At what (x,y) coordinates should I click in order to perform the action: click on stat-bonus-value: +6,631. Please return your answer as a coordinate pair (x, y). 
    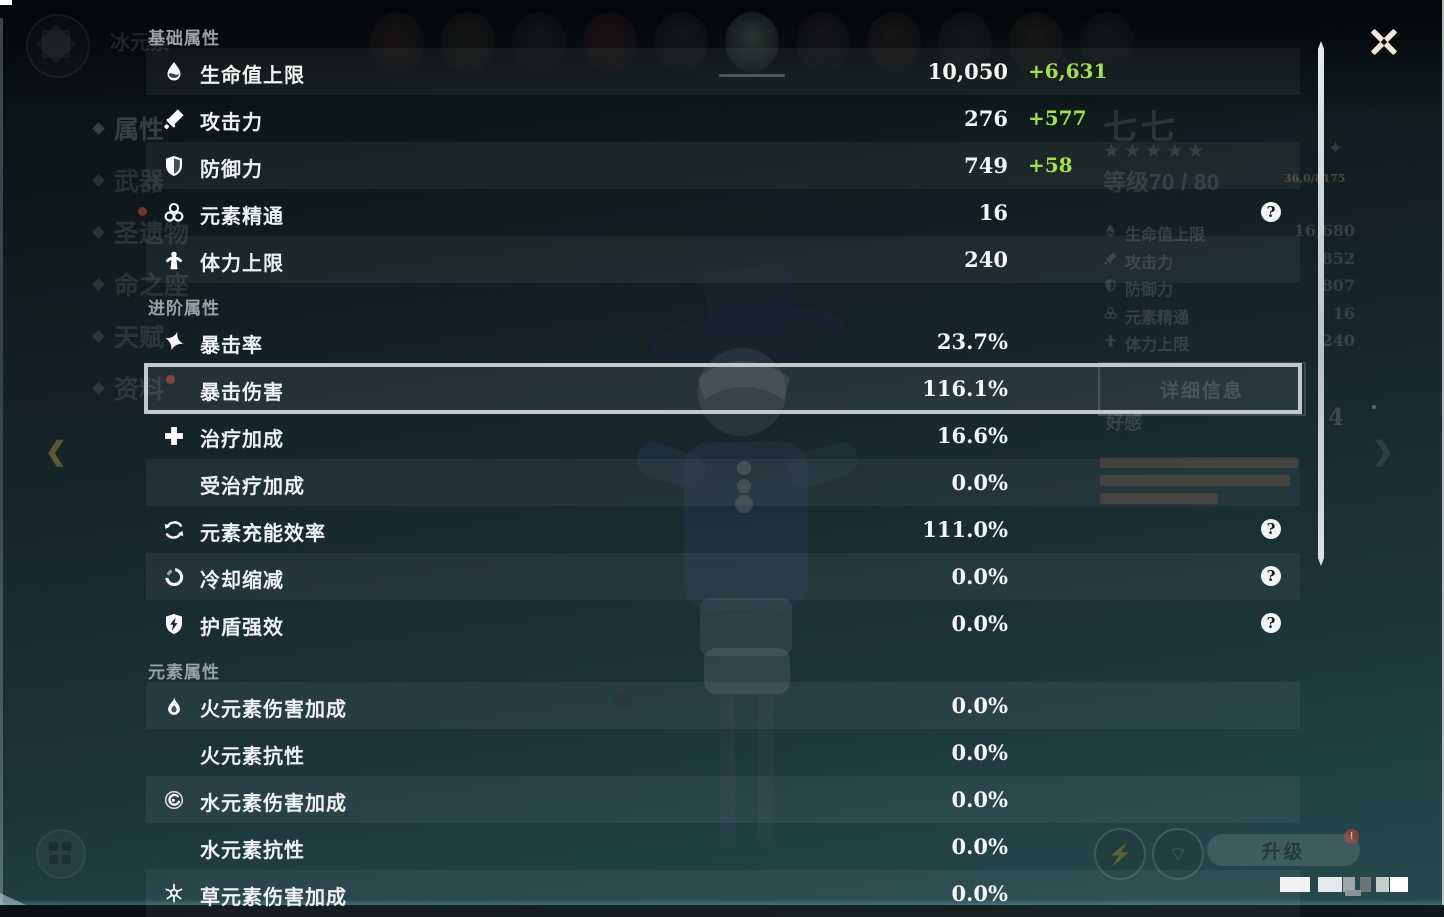
    Looking at the image, I should click on (1068, 71).